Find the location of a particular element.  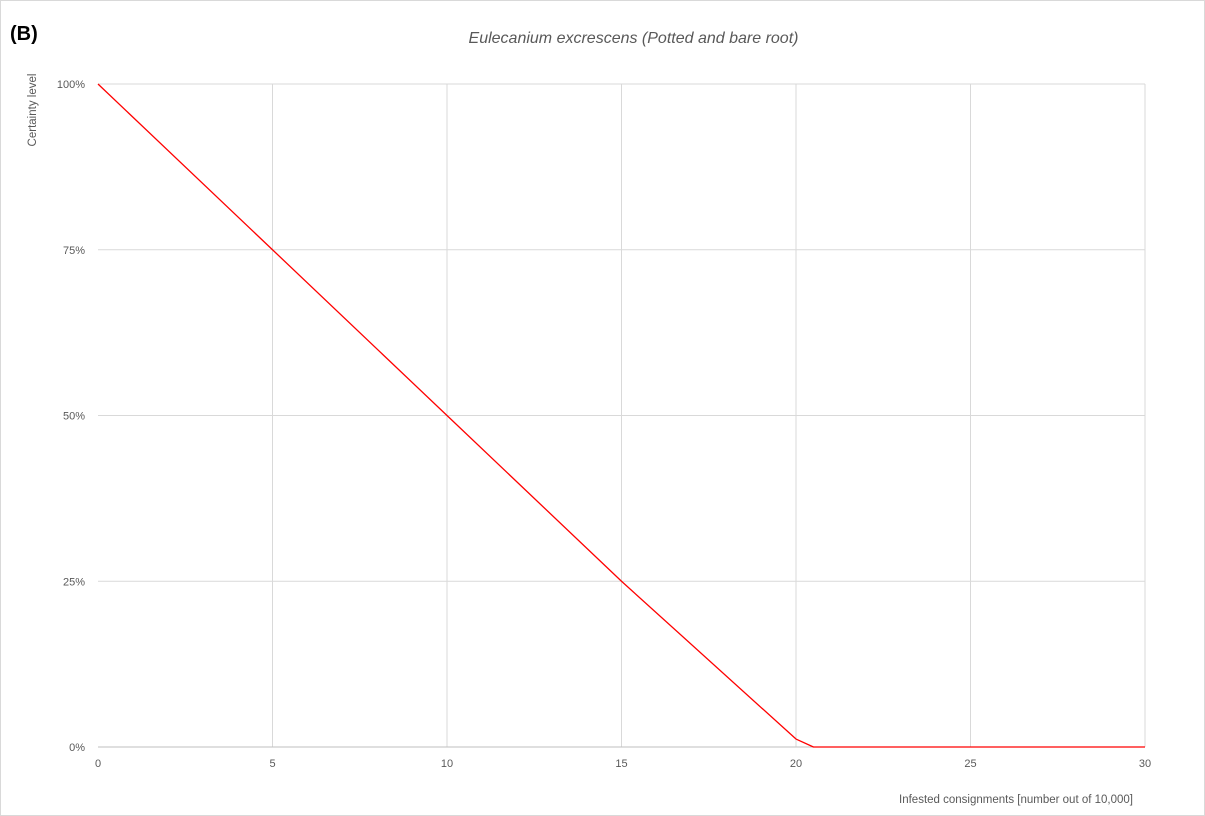

y-tick-label: 75% is located at coordinates (74, 251).